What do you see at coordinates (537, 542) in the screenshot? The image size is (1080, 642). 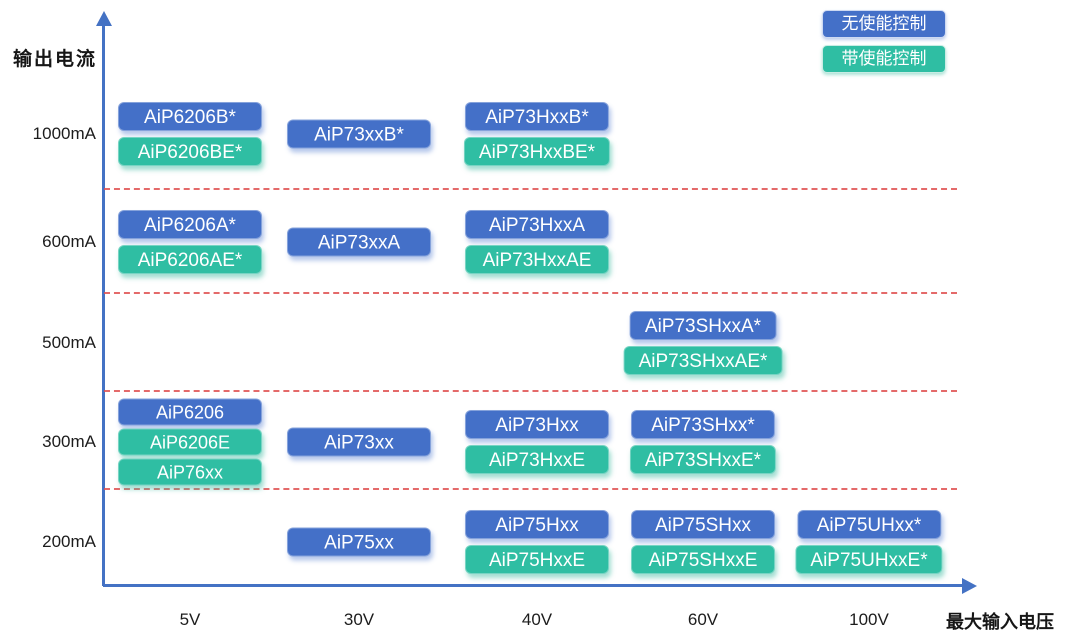 I see `chip-cell-40V-200mA: AiP75Hxx AiP75HxxE` at bounding box center [537, 542].